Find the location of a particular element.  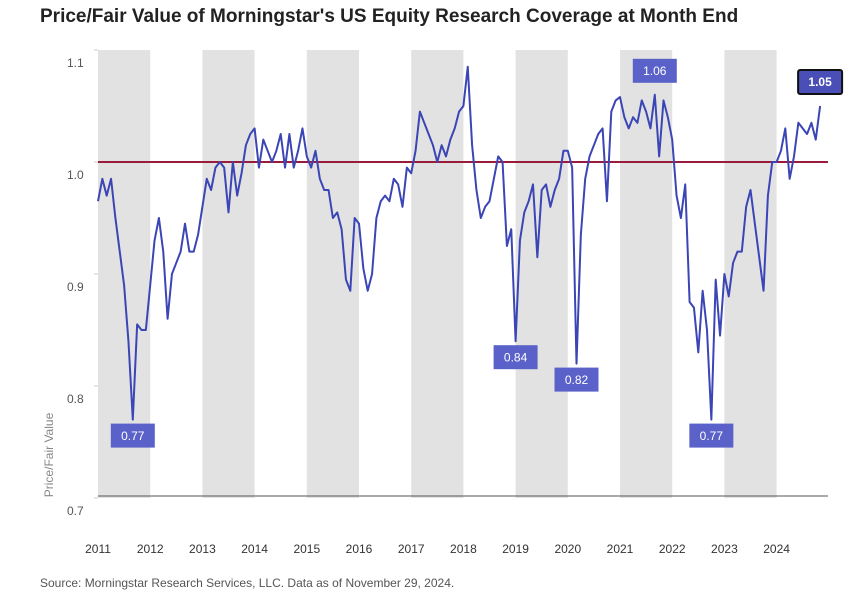

x-tick-label: 2013 is located at coordinates (202, 549).